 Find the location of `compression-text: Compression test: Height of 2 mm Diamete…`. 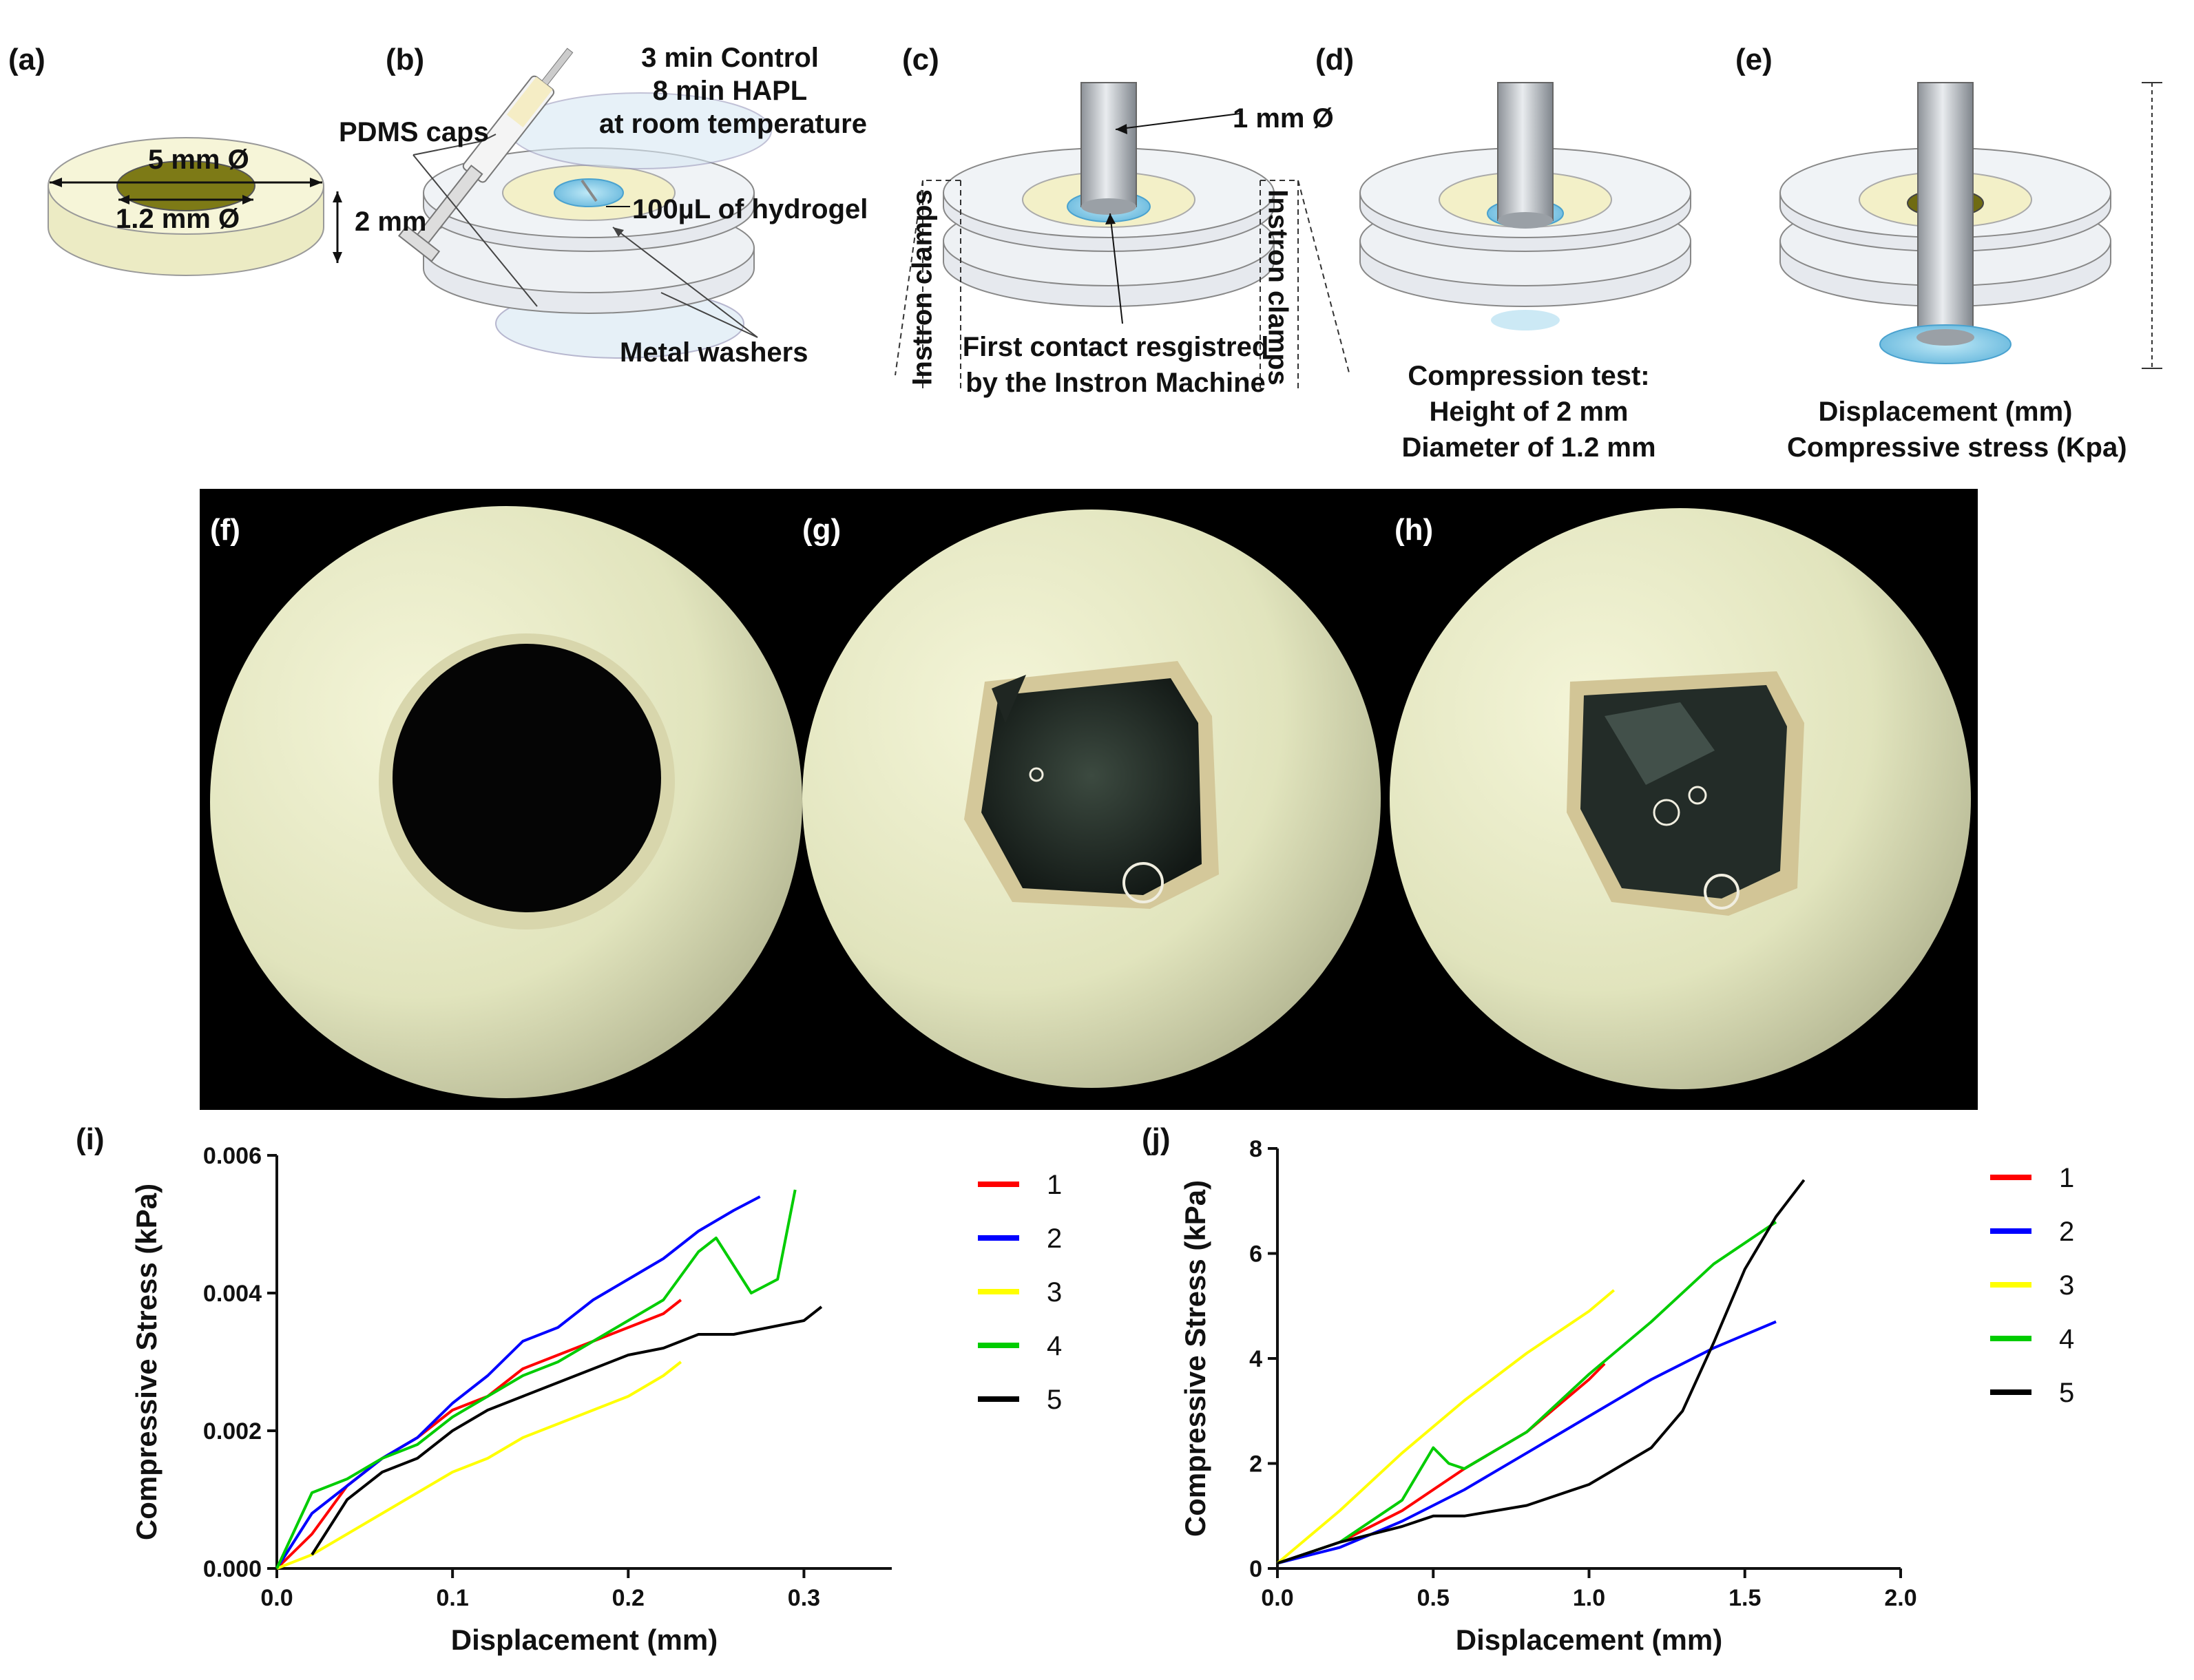

compression-text: Compression test: Height of 2 mm Diamete… is located at coordinates (1528, 411).